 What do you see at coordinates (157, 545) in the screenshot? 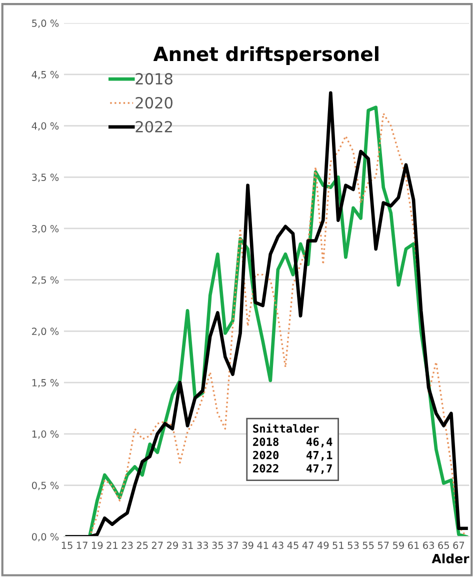
I see `x-tick-label: 27` at bounding box center [157, 545].